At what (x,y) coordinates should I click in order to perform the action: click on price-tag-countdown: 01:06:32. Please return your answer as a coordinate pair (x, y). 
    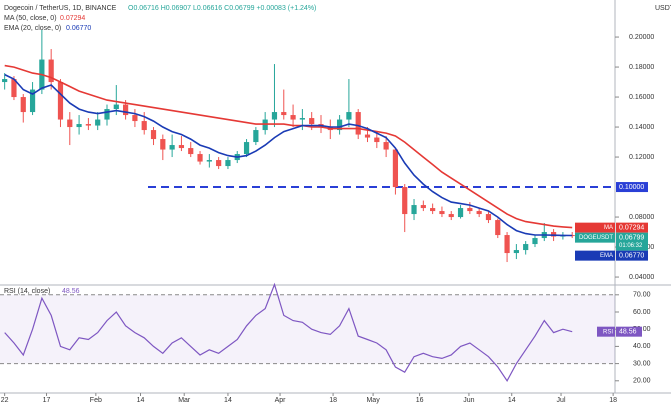
    Looking at the image, I should click on (631, 246).